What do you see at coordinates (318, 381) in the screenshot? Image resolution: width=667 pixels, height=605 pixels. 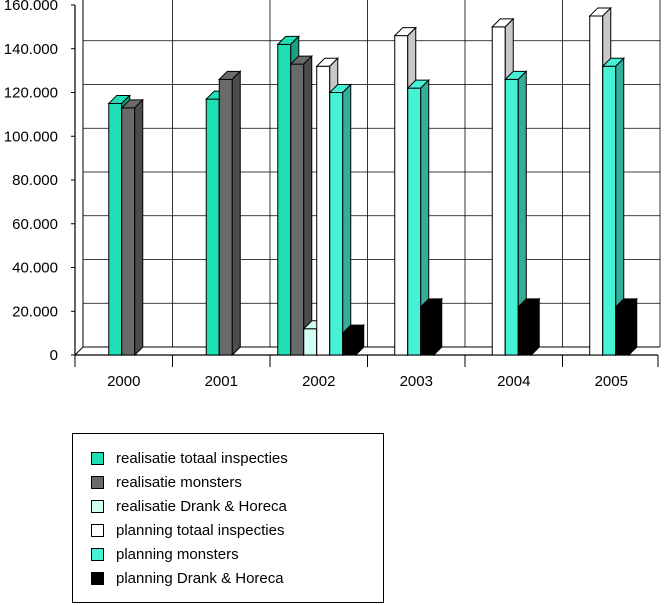 I see `x-tick-label: 2002` at bounding box center [318, 381].